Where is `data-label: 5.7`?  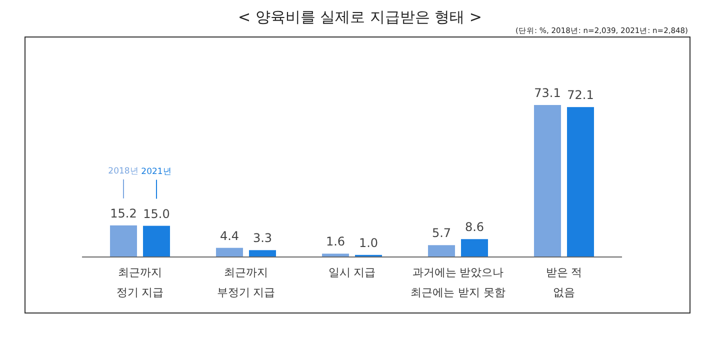 data-label: 5.7 is located at coordinates (442, 233).